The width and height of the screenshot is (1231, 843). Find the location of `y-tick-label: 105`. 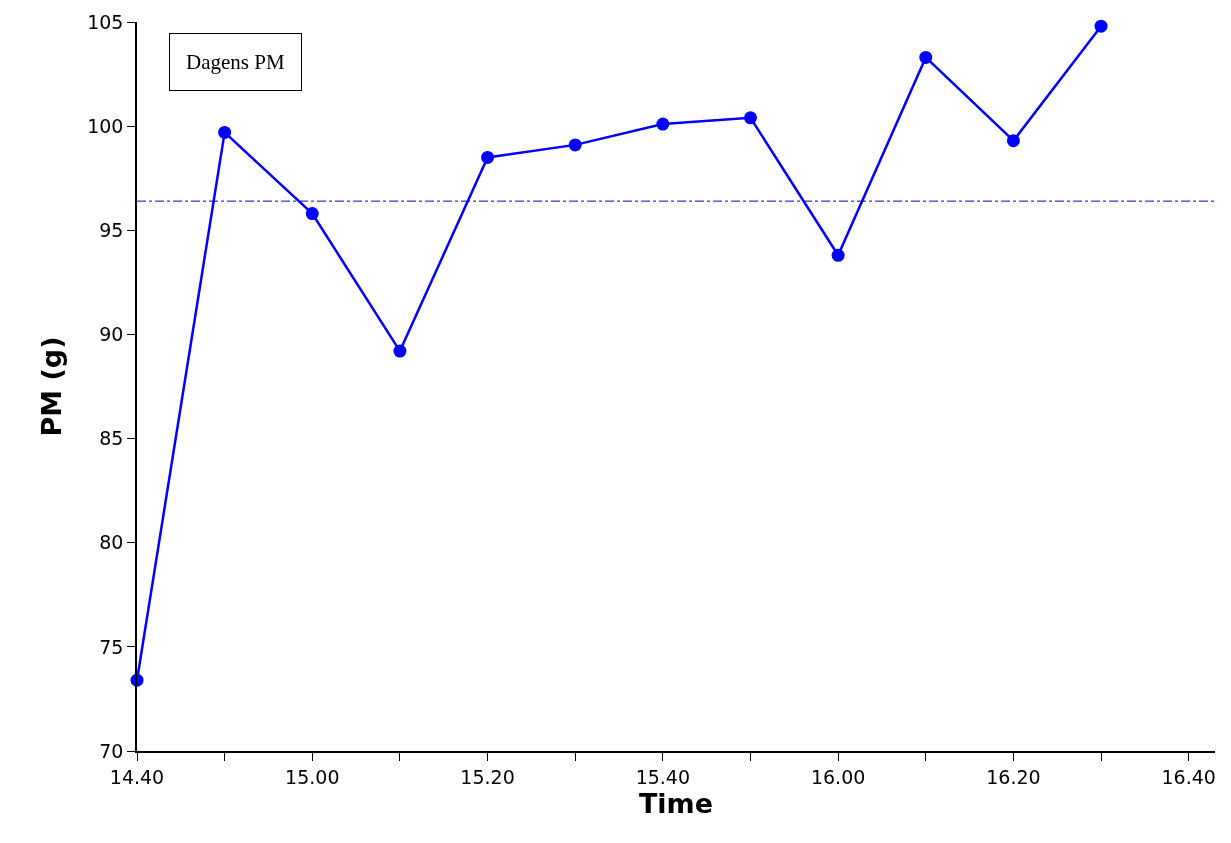

y-tick-label: 105 is located at coordinates (105, 21).